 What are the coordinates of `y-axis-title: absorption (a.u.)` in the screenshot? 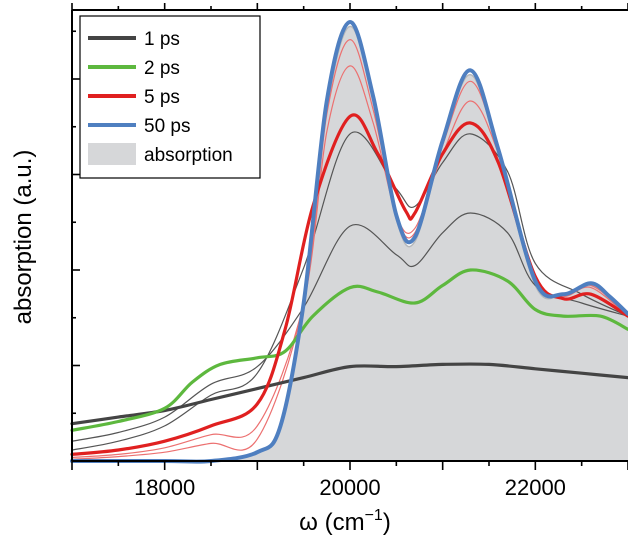 It's located at (23, 237).